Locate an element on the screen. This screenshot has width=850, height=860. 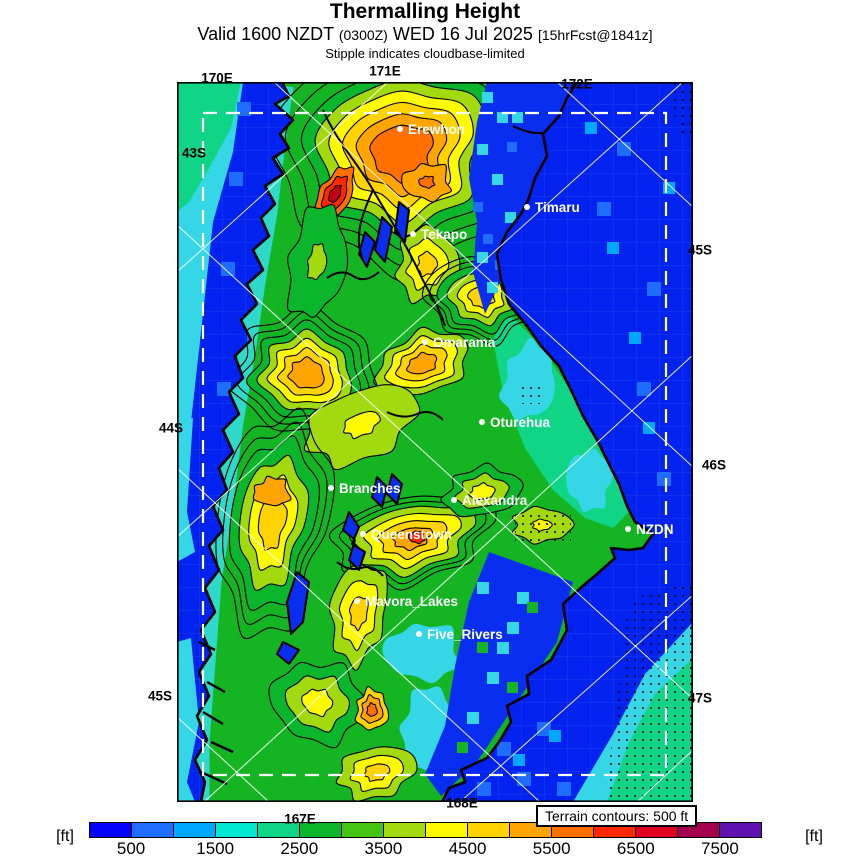
site-marker: Omarama is located at coordinates (459, 342).